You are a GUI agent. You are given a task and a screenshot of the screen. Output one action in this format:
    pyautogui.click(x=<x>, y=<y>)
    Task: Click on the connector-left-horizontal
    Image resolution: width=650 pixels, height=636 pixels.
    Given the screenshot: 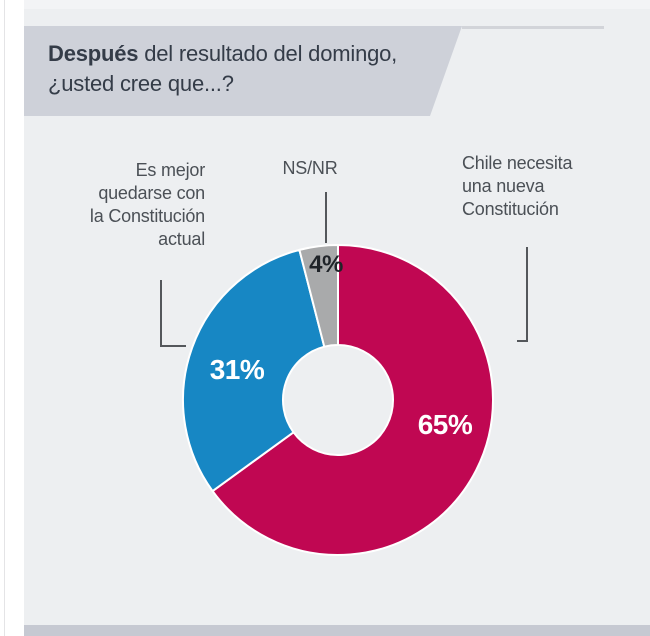 What is the action you would take?
    pyautogui.click(x=173, y=346)
    